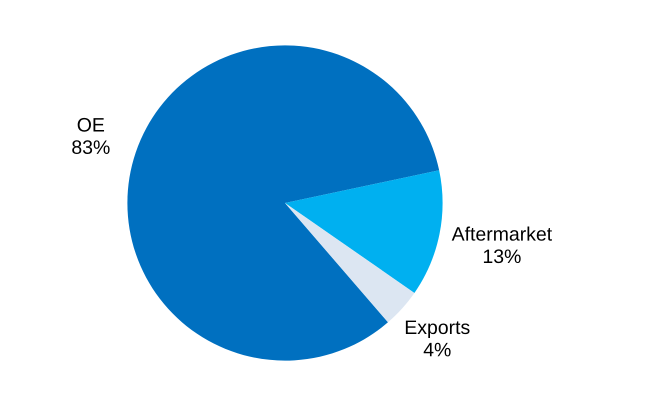  Describe the element at coordinates (502, 256) in the screenshot. I see `data-label: 13%` at that location.